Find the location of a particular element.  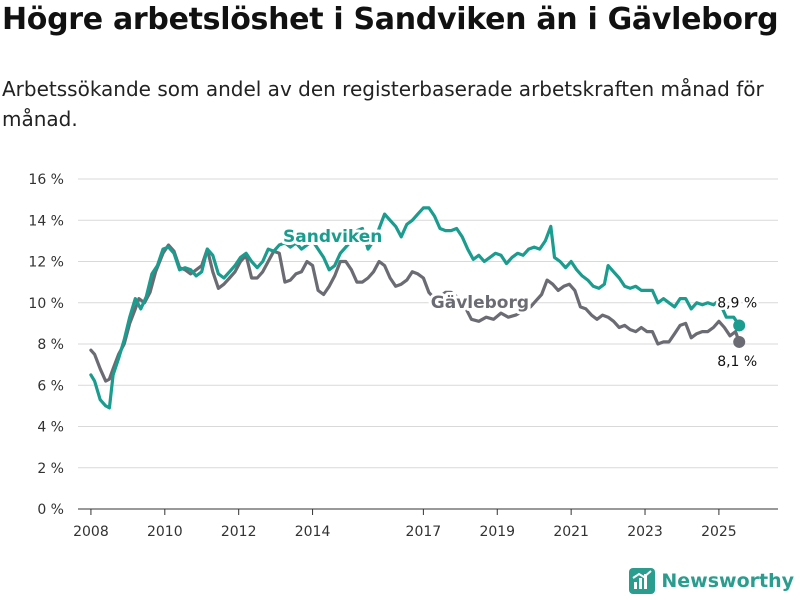

series-label-halo-sandviken: Sandviken is located at coordinates (332, 237).